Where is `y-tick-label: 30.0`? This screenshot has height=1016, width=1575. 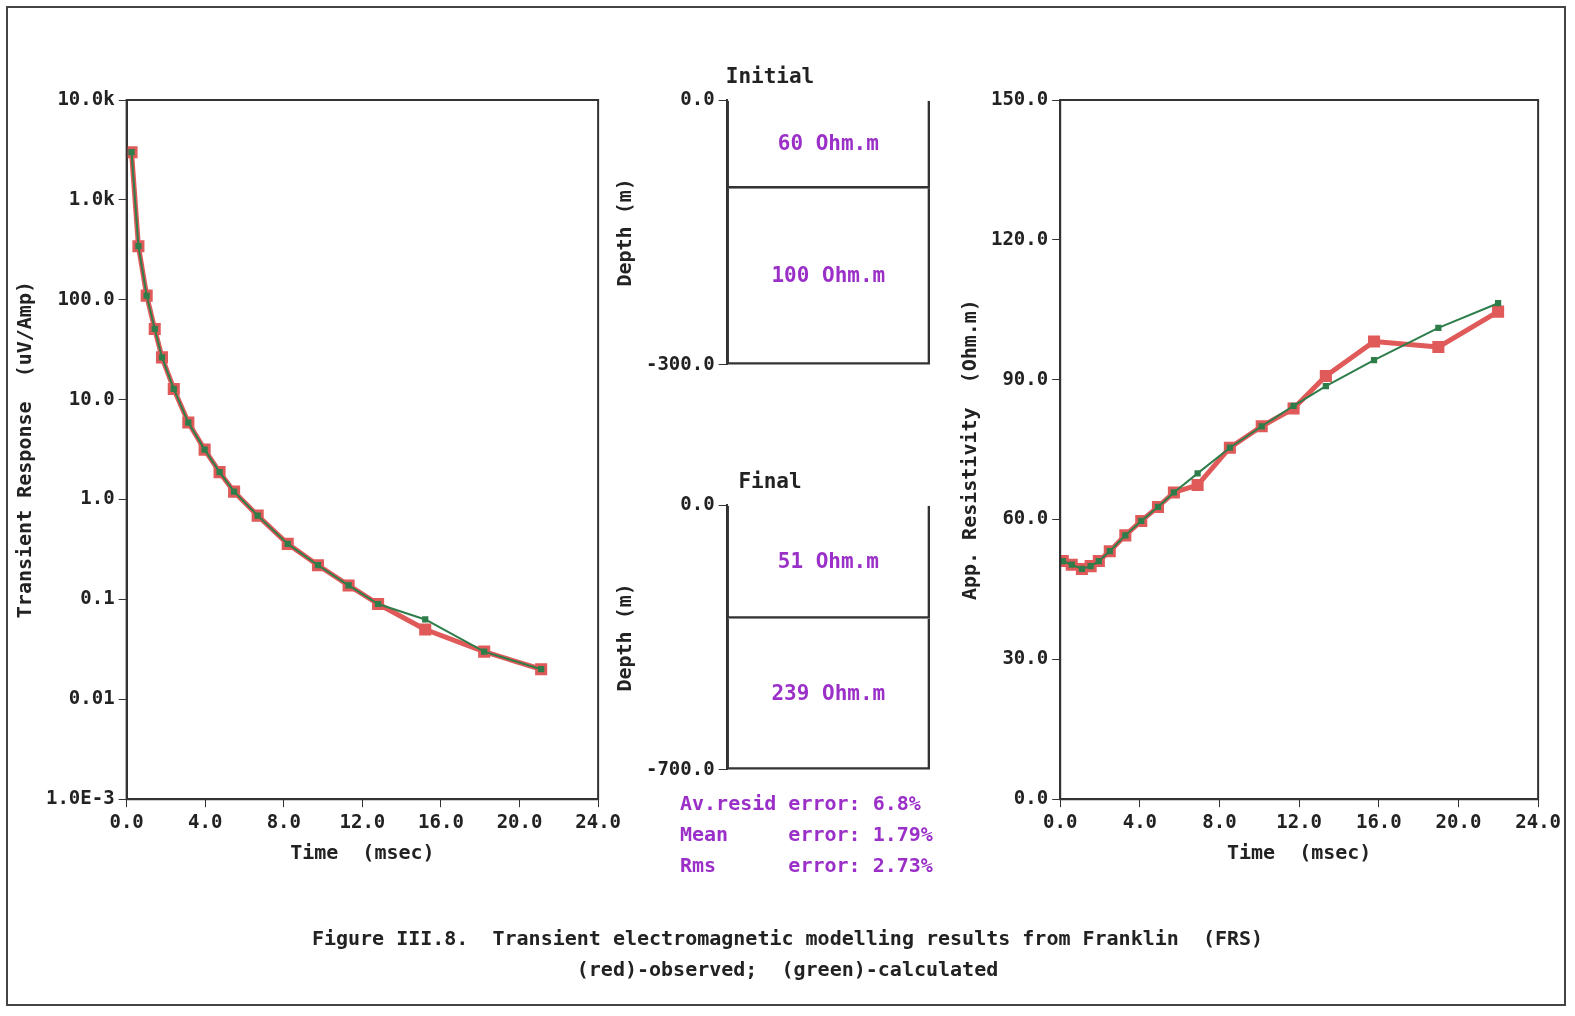
y-tick-label: 30.0 is located at coordinates (1025, 657).